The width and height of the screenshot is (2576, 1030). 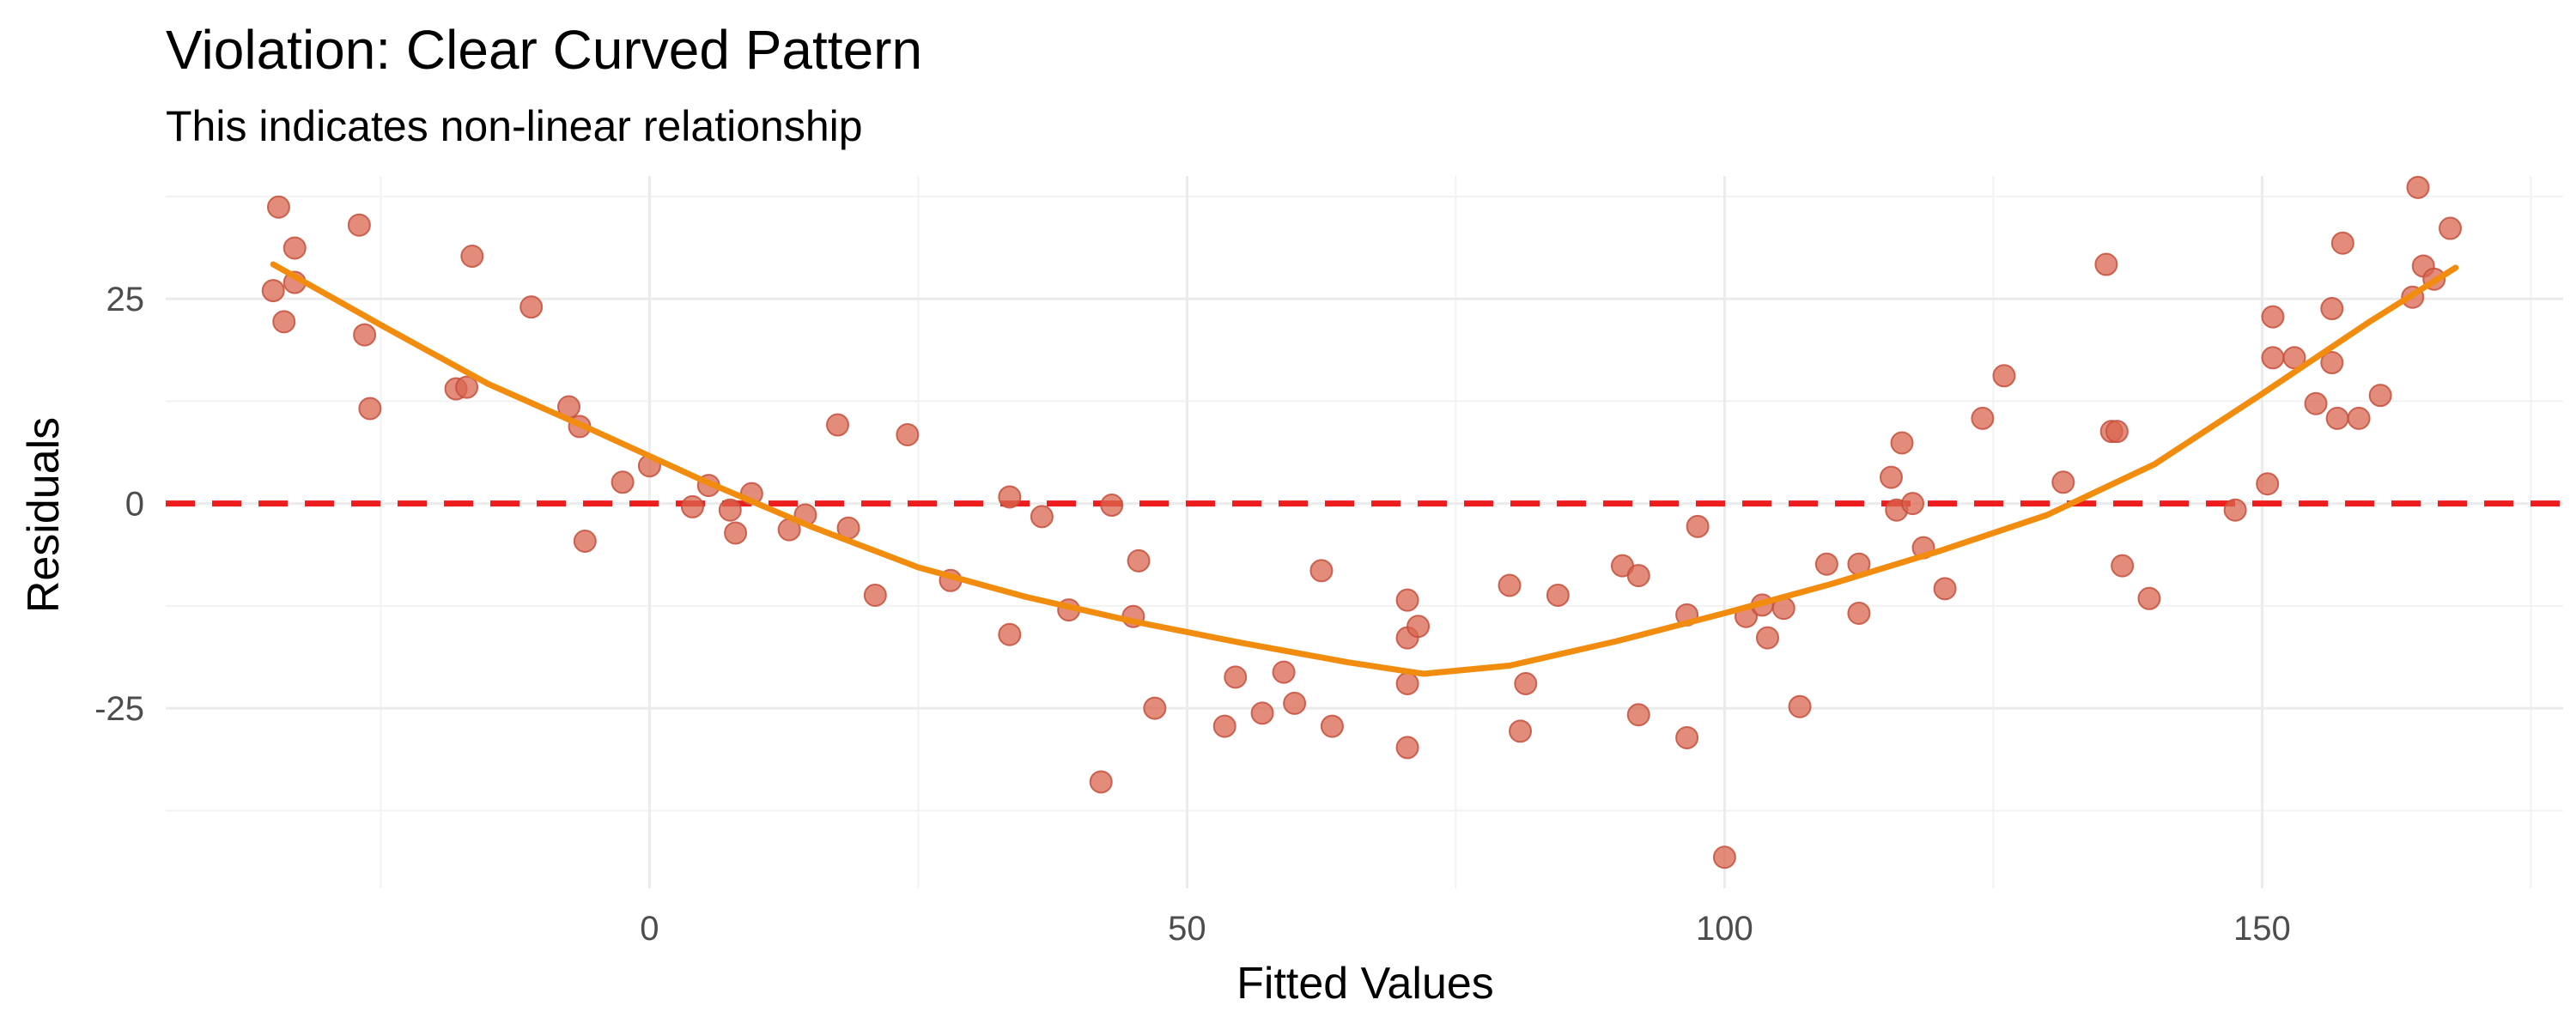 I want to click on x-tick-label: 100, so click(x=1725, y=929).